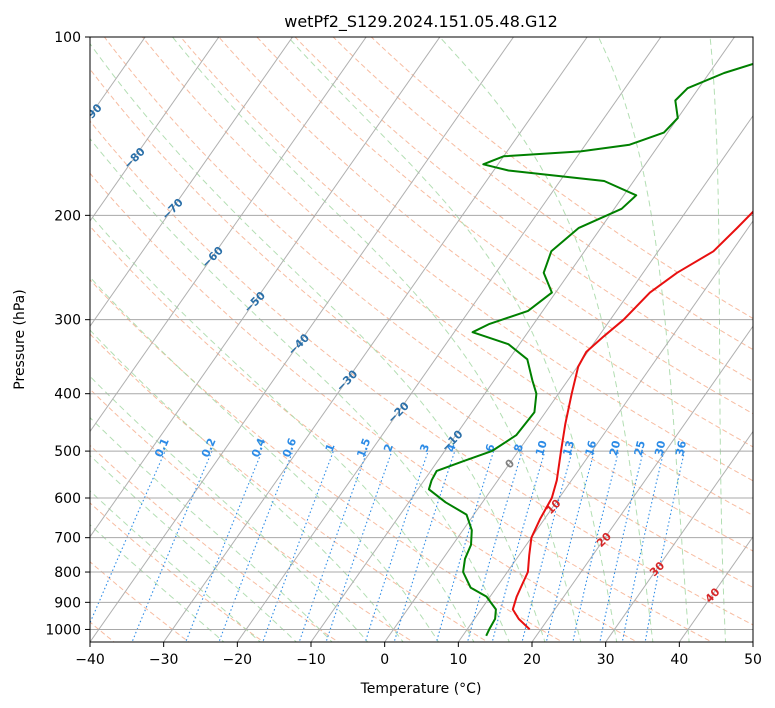  Describe the element at coordinates (541, 448) in the screenshot. I see `mixing-ratio-label: 10` at that location.